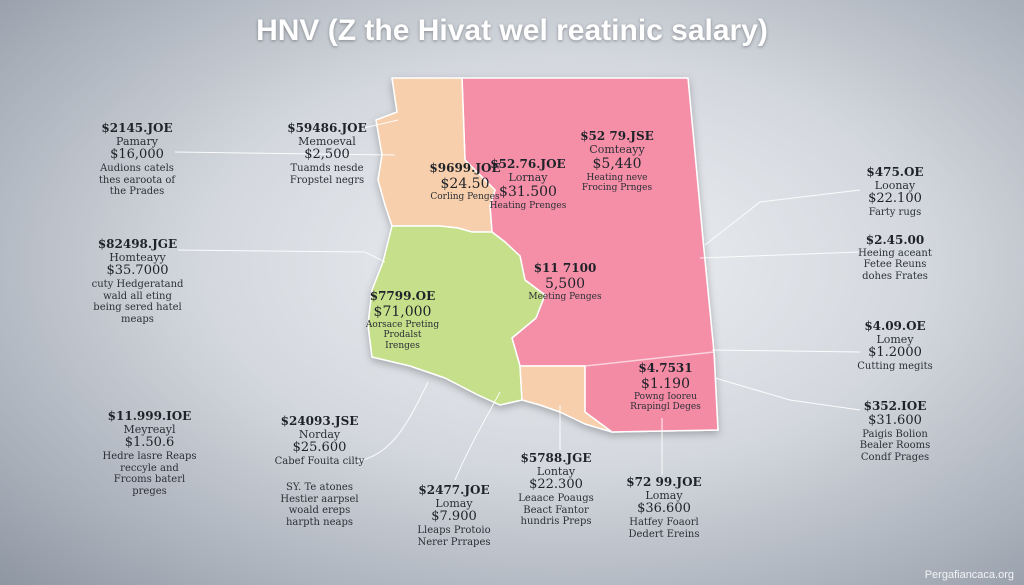  What do you see at coordinates (402, 296) in the screenshot?
I see `label-west-heading: $7799.OE` at bounding box center [402, 296].